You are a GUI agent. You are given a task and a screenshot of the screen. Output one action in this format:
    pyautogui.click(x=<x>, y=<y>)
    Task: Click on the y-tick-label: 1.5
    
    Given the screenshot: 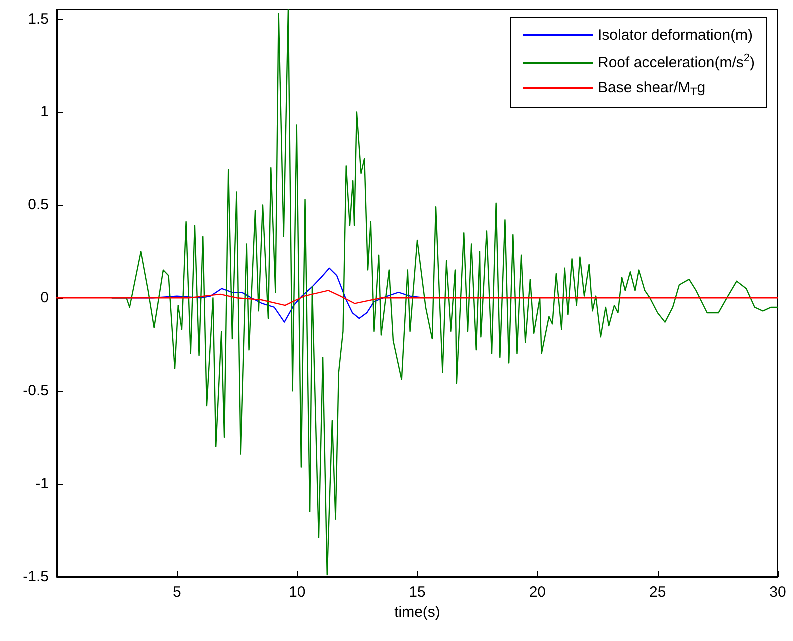 What is the action you would take?
    pyautogui.click(x=38, y=19)
    